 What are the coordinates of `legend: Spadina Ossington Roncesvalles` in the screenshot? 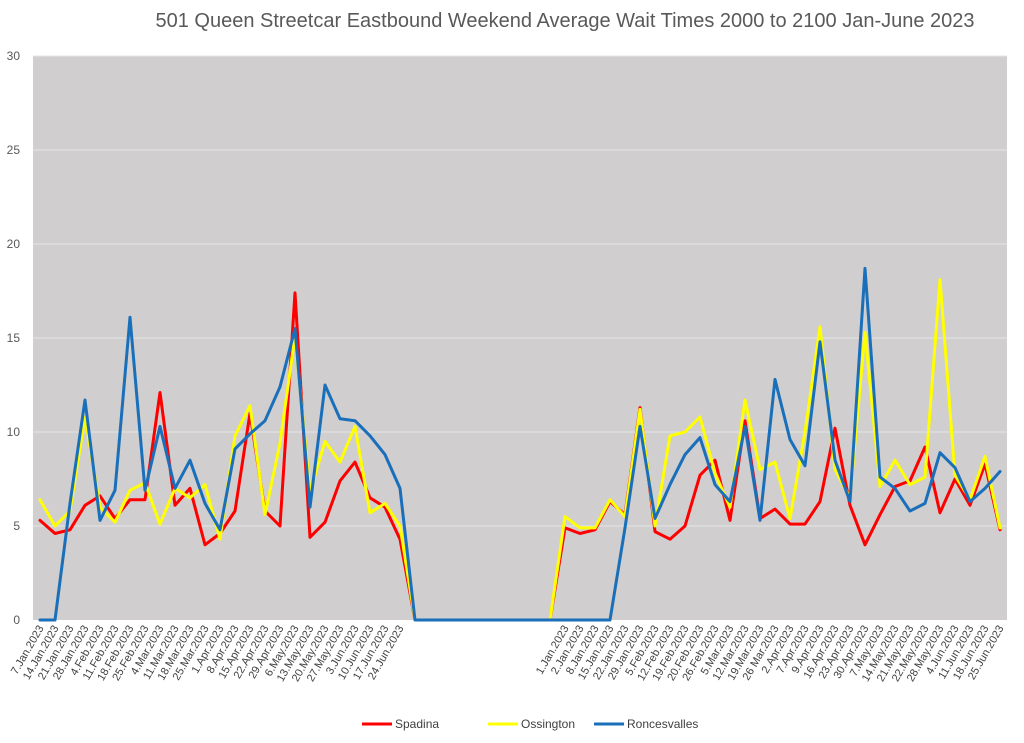 It's located at (530, 724).